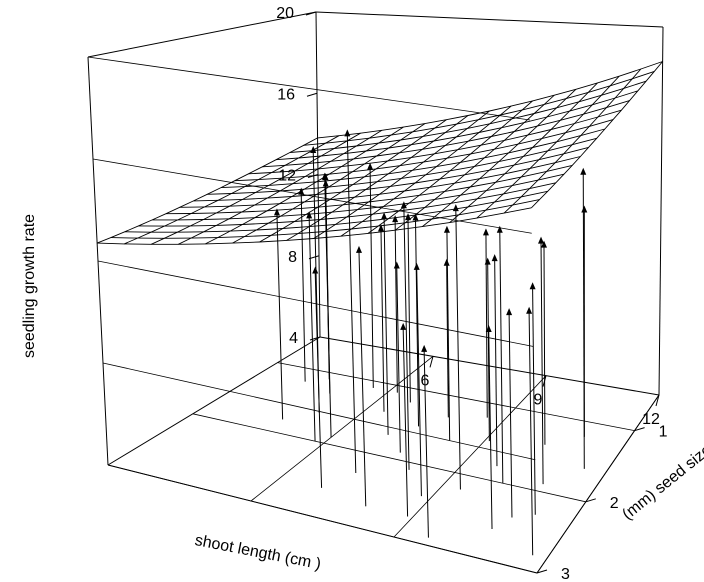  What do you see at coordinates (257, 552) in the screenshot?
I see `x-axis-label: shoot length (cm )` at bounding box center [257, 552].